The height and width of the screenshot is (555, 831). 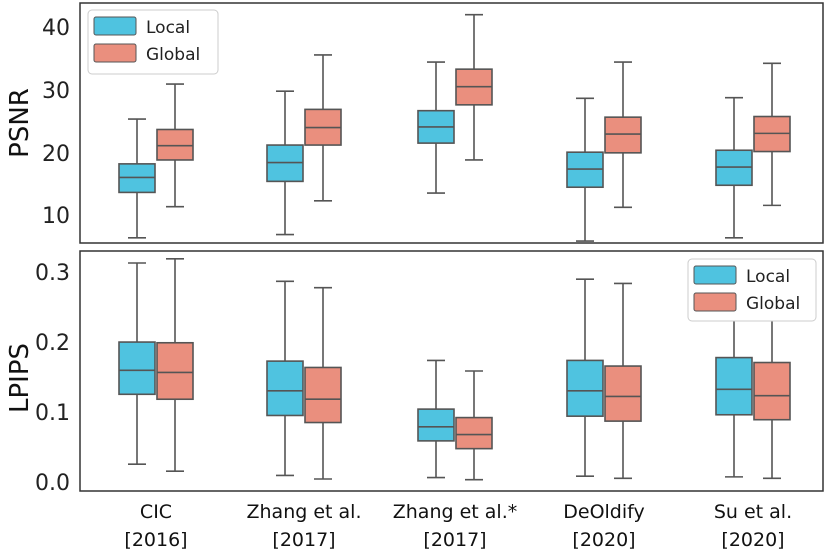 I want to click on x-label-cic-year: [2016], so click(x=155, y=540).